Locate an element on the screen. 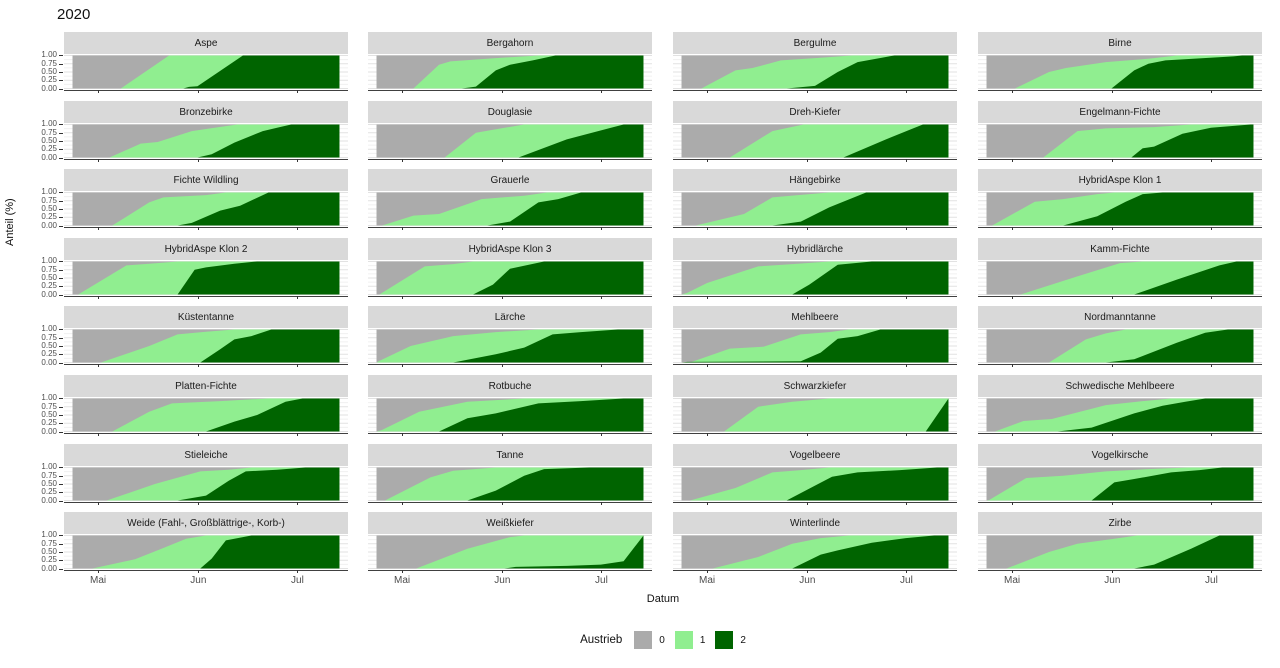 The image size is (1280, 668). facet: HybridAspe Klon 1 is located at coordinates (1120, 199).